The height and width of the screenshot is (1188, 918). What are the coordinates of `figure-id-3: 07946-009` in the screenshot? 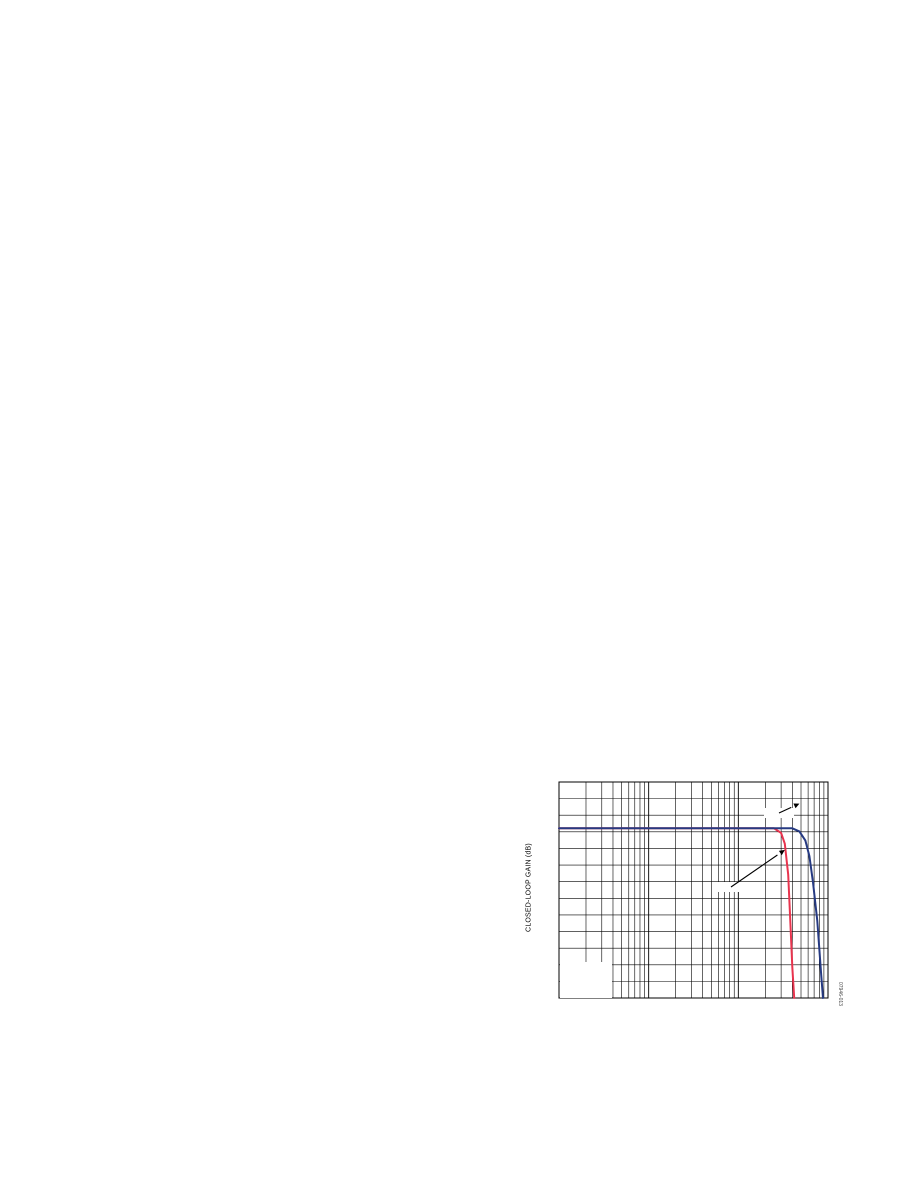 It's located at (421, 700).